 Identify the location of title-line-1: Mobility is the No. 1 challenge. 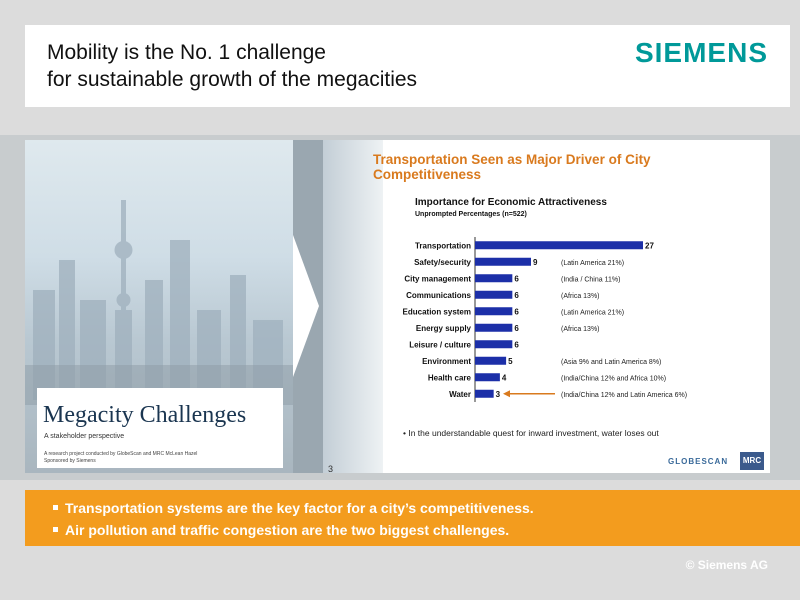
(186, 52).